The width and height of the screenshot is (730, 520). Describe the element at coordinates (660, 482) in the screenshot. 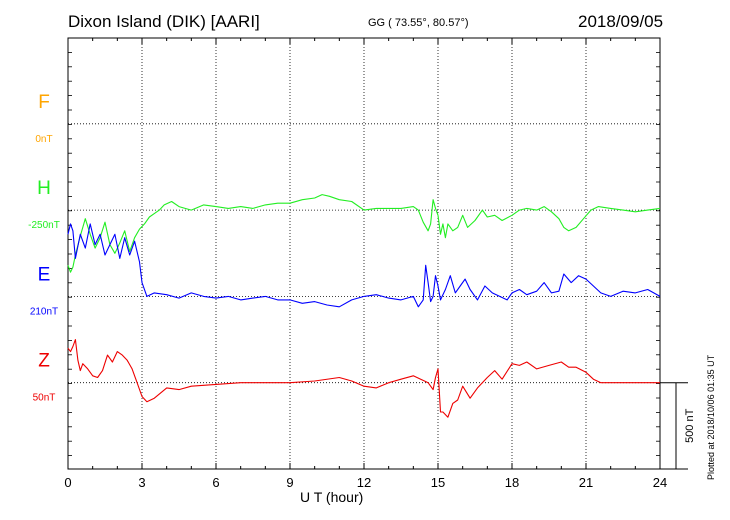

I see `x-tick-label: 24` at that location.